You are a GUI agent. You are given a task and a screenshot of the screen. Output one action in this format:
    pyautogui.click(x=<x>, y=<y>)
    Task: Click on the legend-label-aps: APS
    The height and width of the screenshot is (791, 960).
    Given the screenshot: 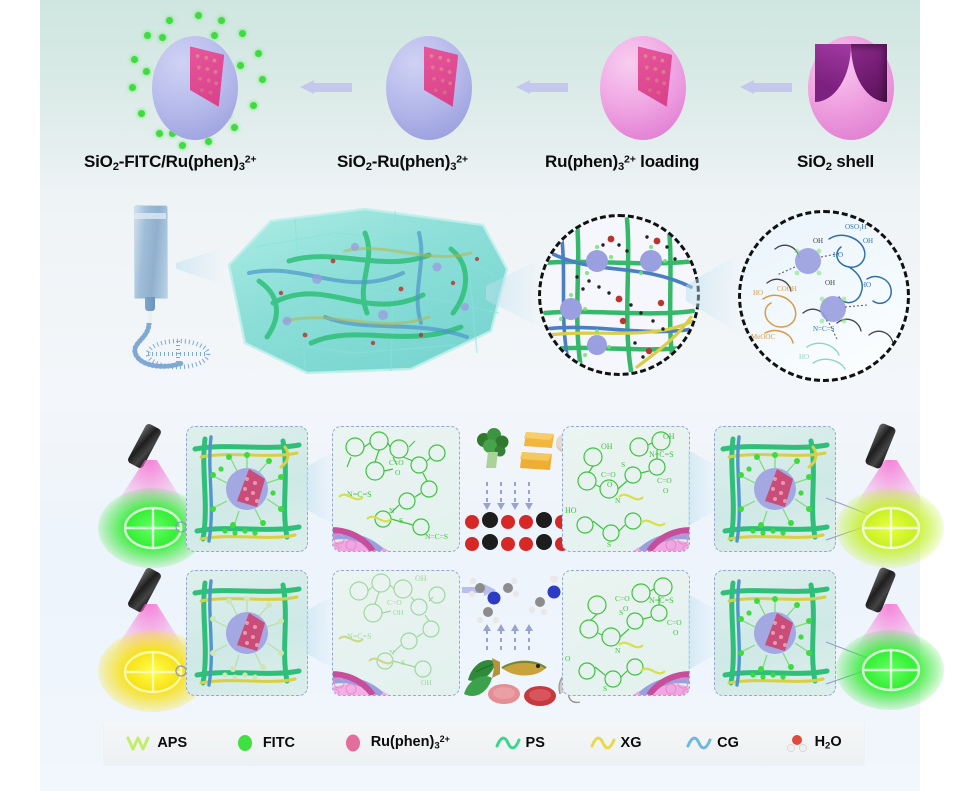 What is the action you would take?
    pyautogui.click(x=172, y=743)
    